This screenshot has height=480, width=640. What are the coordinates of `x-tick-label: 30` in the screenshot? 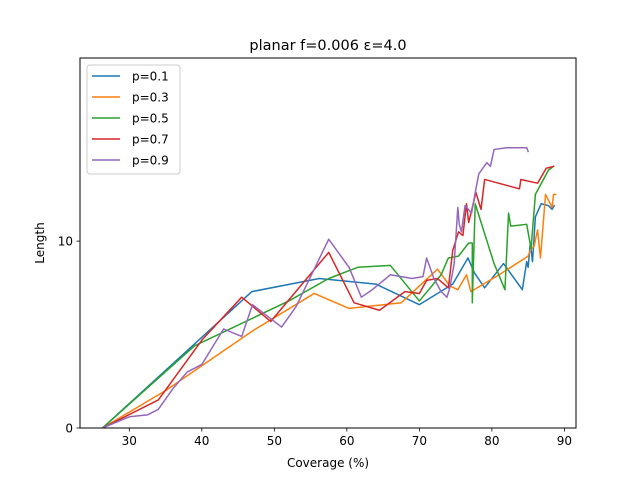 It's located at (129, 441).